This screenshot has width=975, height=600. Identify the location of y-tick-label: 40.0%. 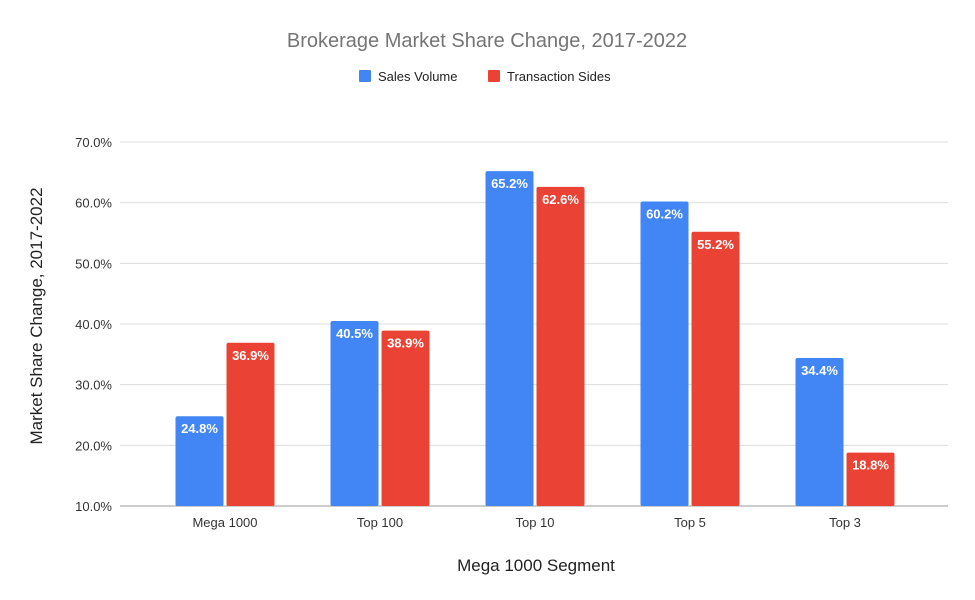
(93, 324).